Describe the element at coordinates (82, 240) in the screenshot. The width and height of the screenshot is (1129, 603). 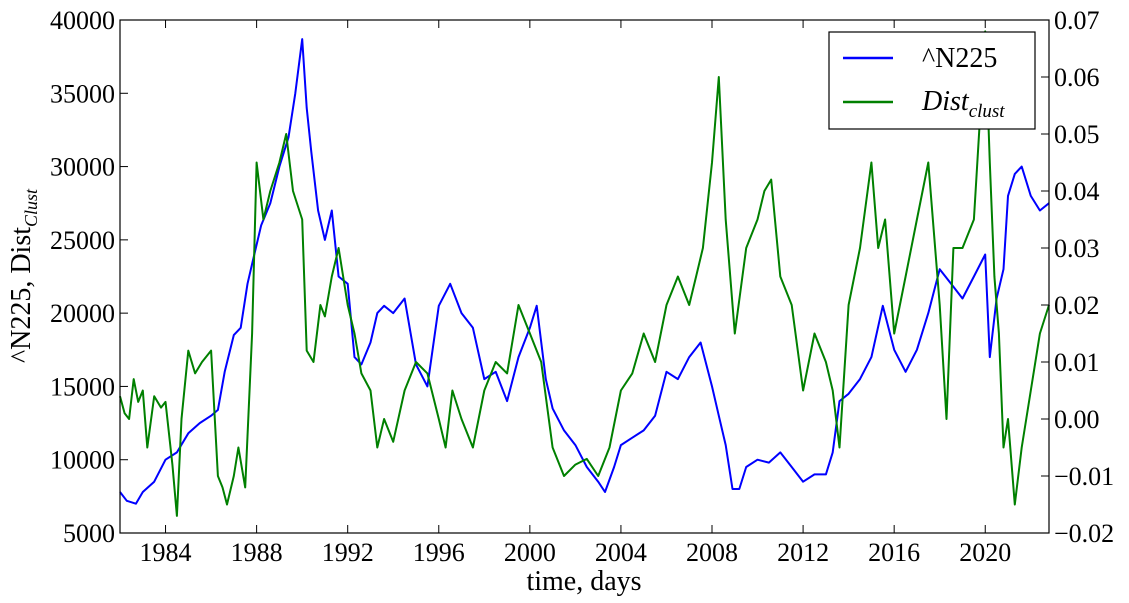
I see `y-left-tick-label: 25000` at that location.